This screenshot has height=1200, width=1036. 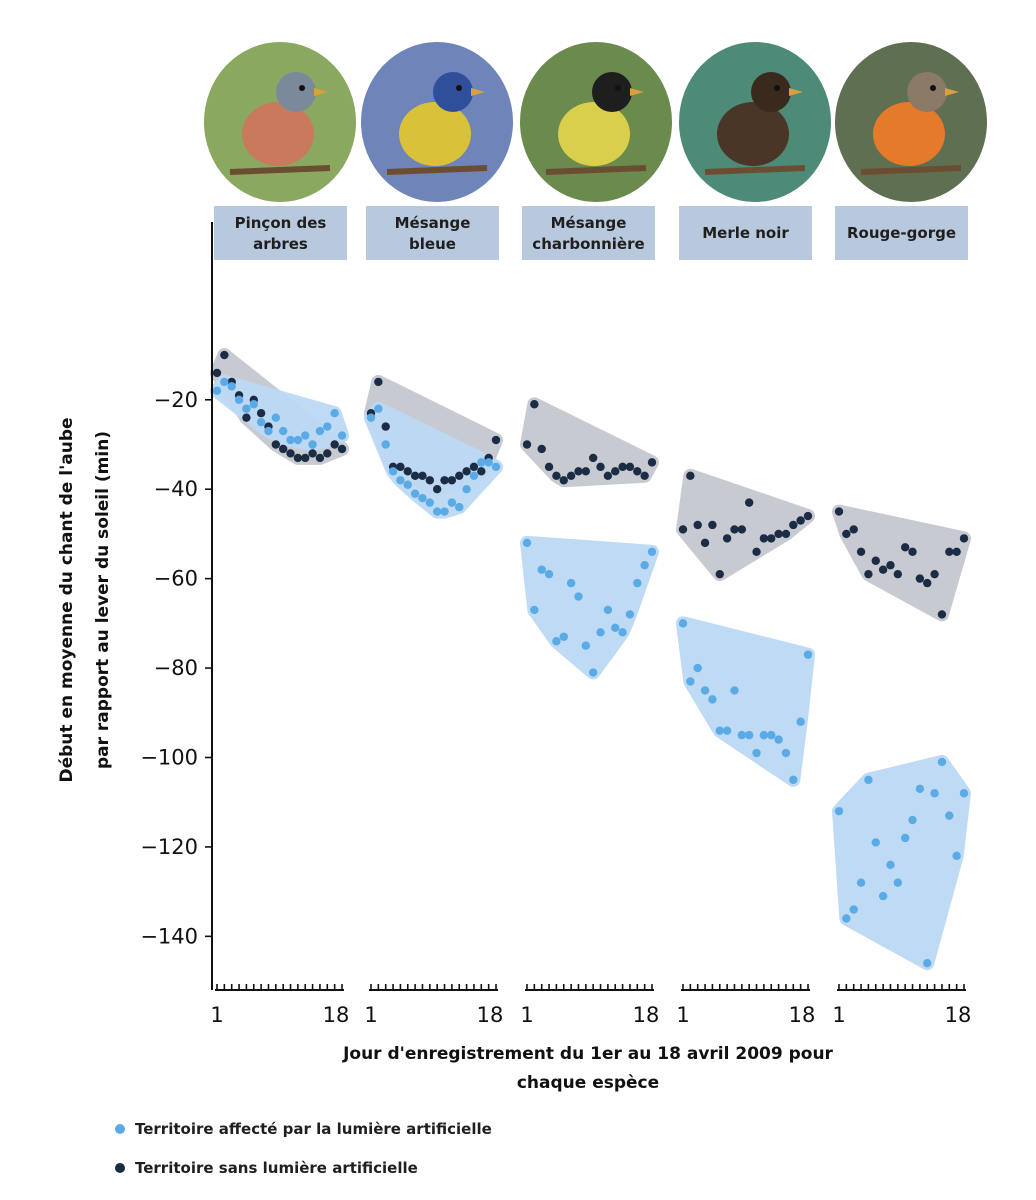 I want to click on species-label-3: Mésange charbonnière, so click(x=588, y=233).